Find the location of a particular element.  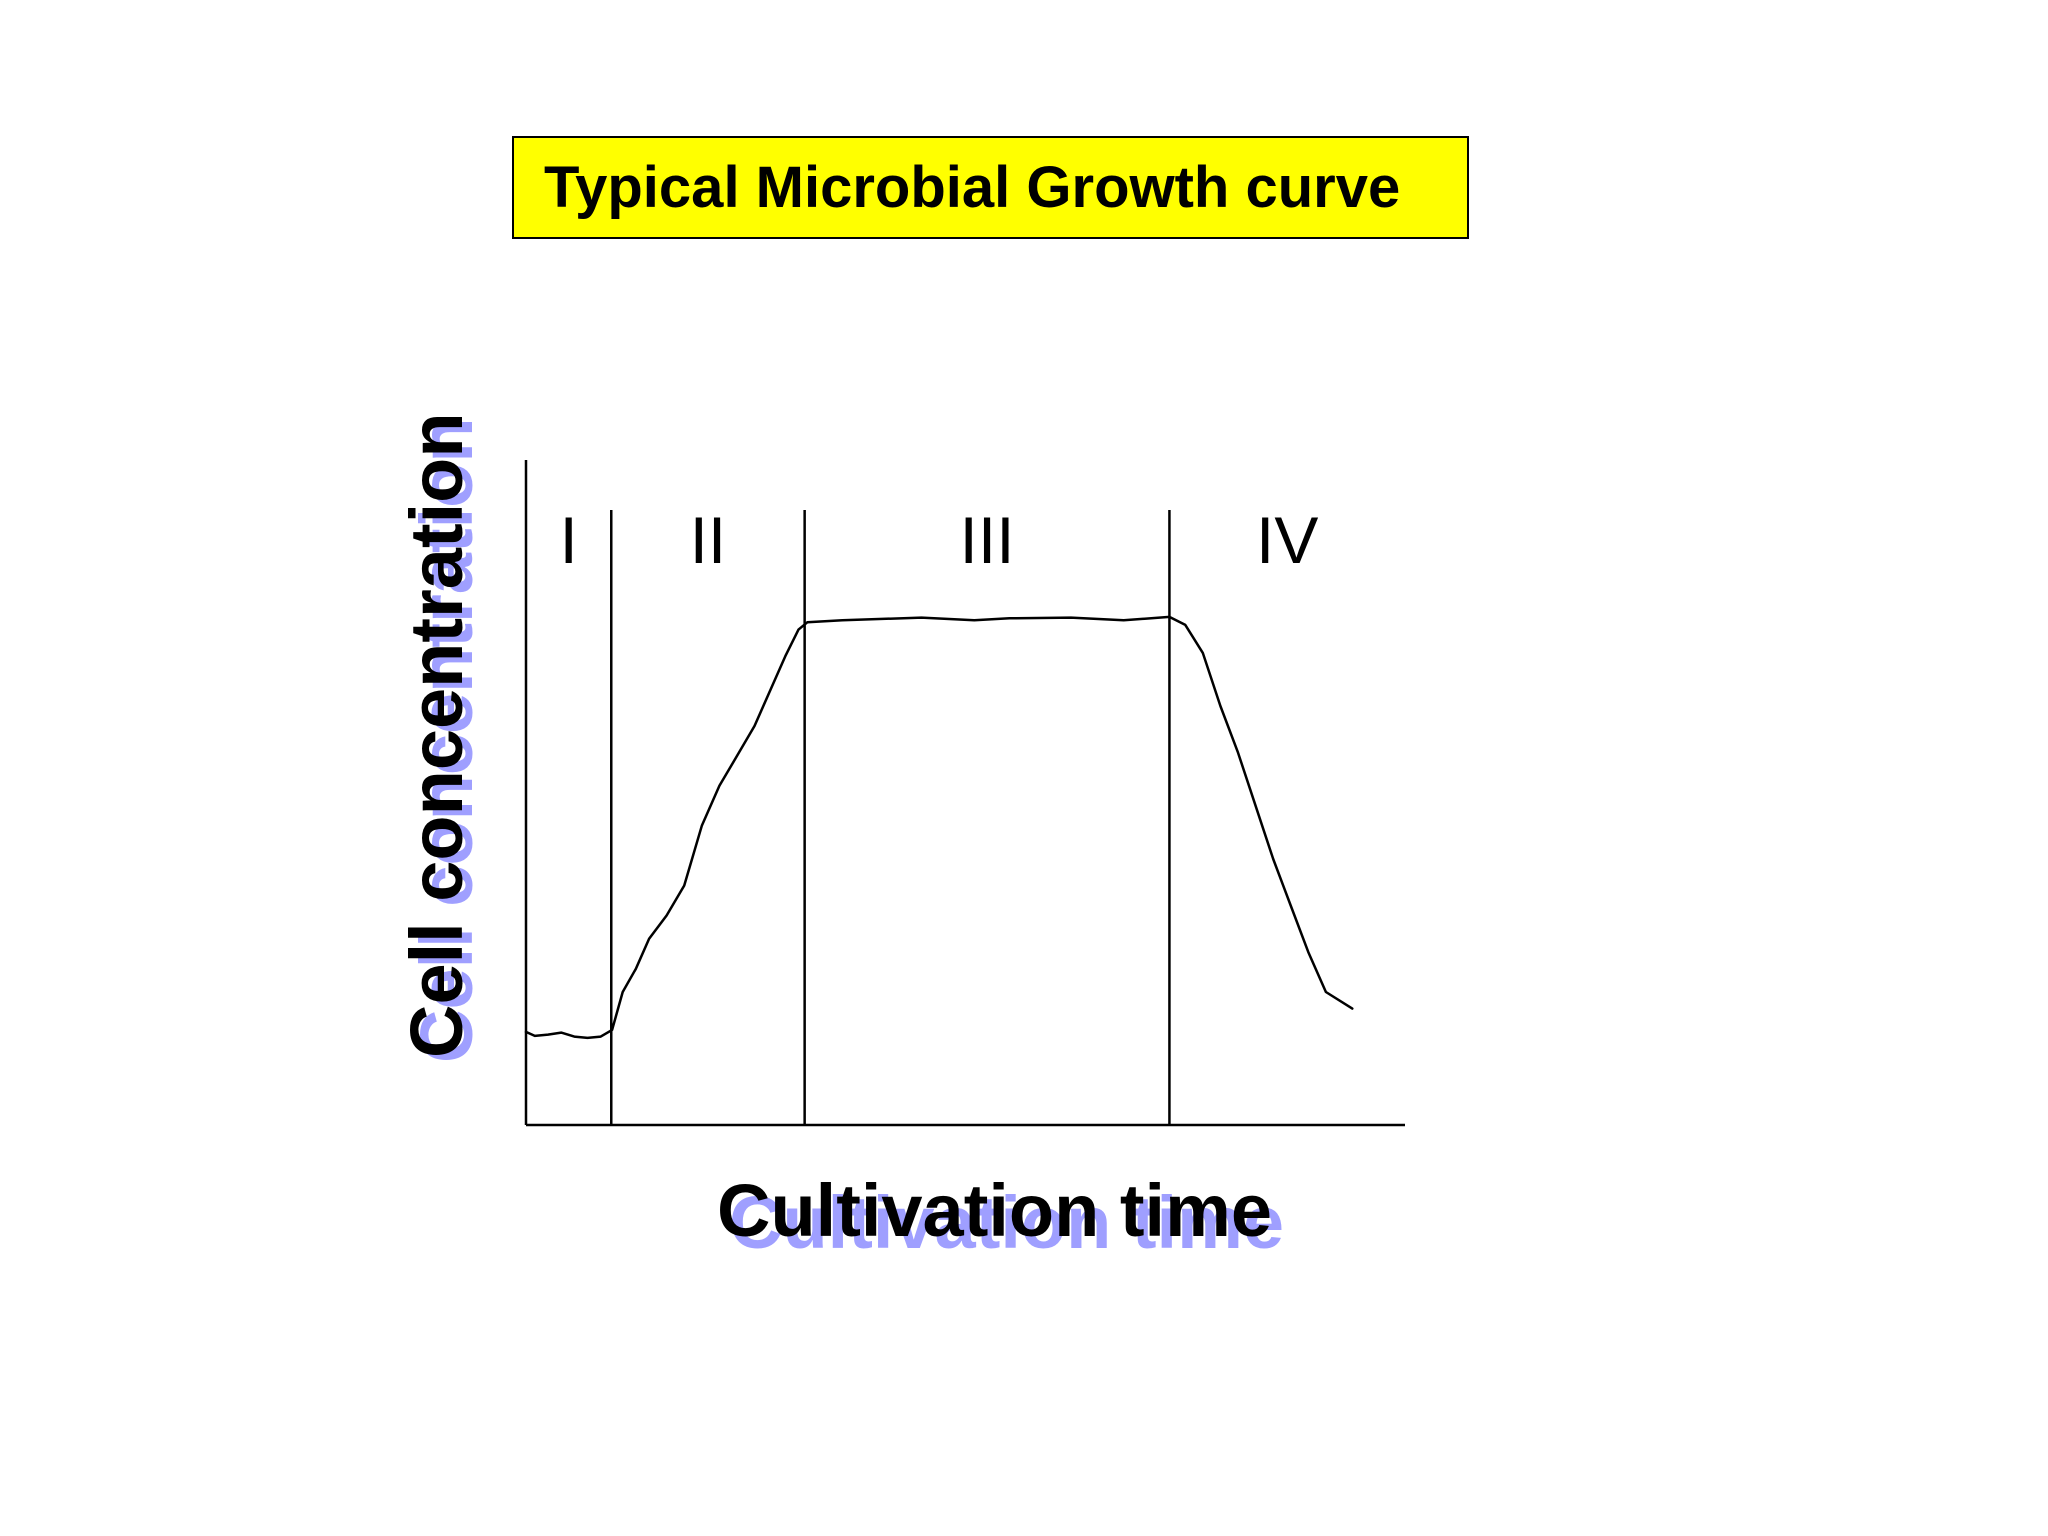

x-axis-title-group: Cultivation time Cultivation time is located at coordinates (1000, 1216).